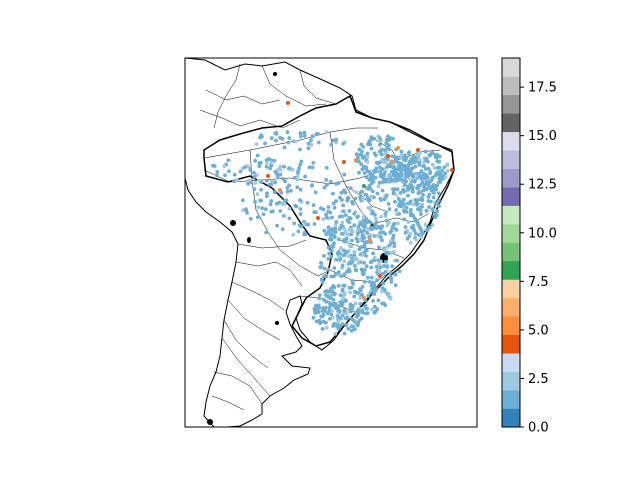  What do you see at coordinates (538, 282) in the screenshot?
I see `colorbar-tick-label: 7.5` at bounding box center [538, 282].